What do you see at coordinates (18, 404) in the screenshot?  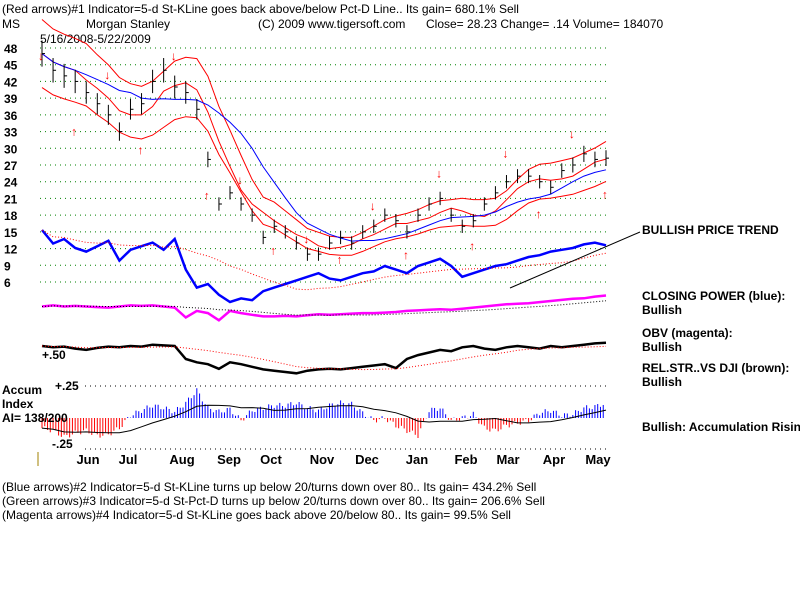 I see `accum-title-2: Index` at bounding box center [18, 404].